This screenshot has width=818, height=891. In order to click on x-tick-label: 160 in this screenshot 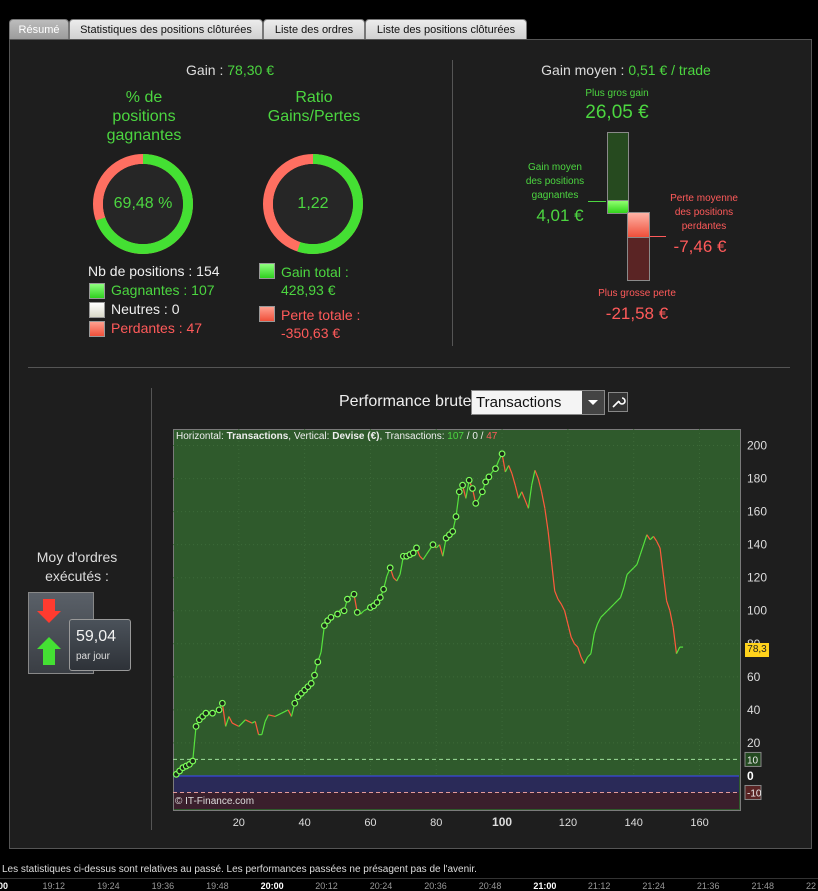, I will do `click(699, 823)`.